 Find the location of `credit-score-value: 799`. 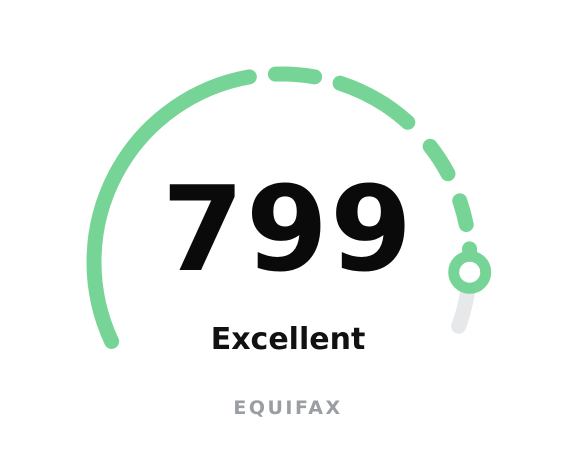

credit-score-value: 799 is located at coordinates (288, 229).